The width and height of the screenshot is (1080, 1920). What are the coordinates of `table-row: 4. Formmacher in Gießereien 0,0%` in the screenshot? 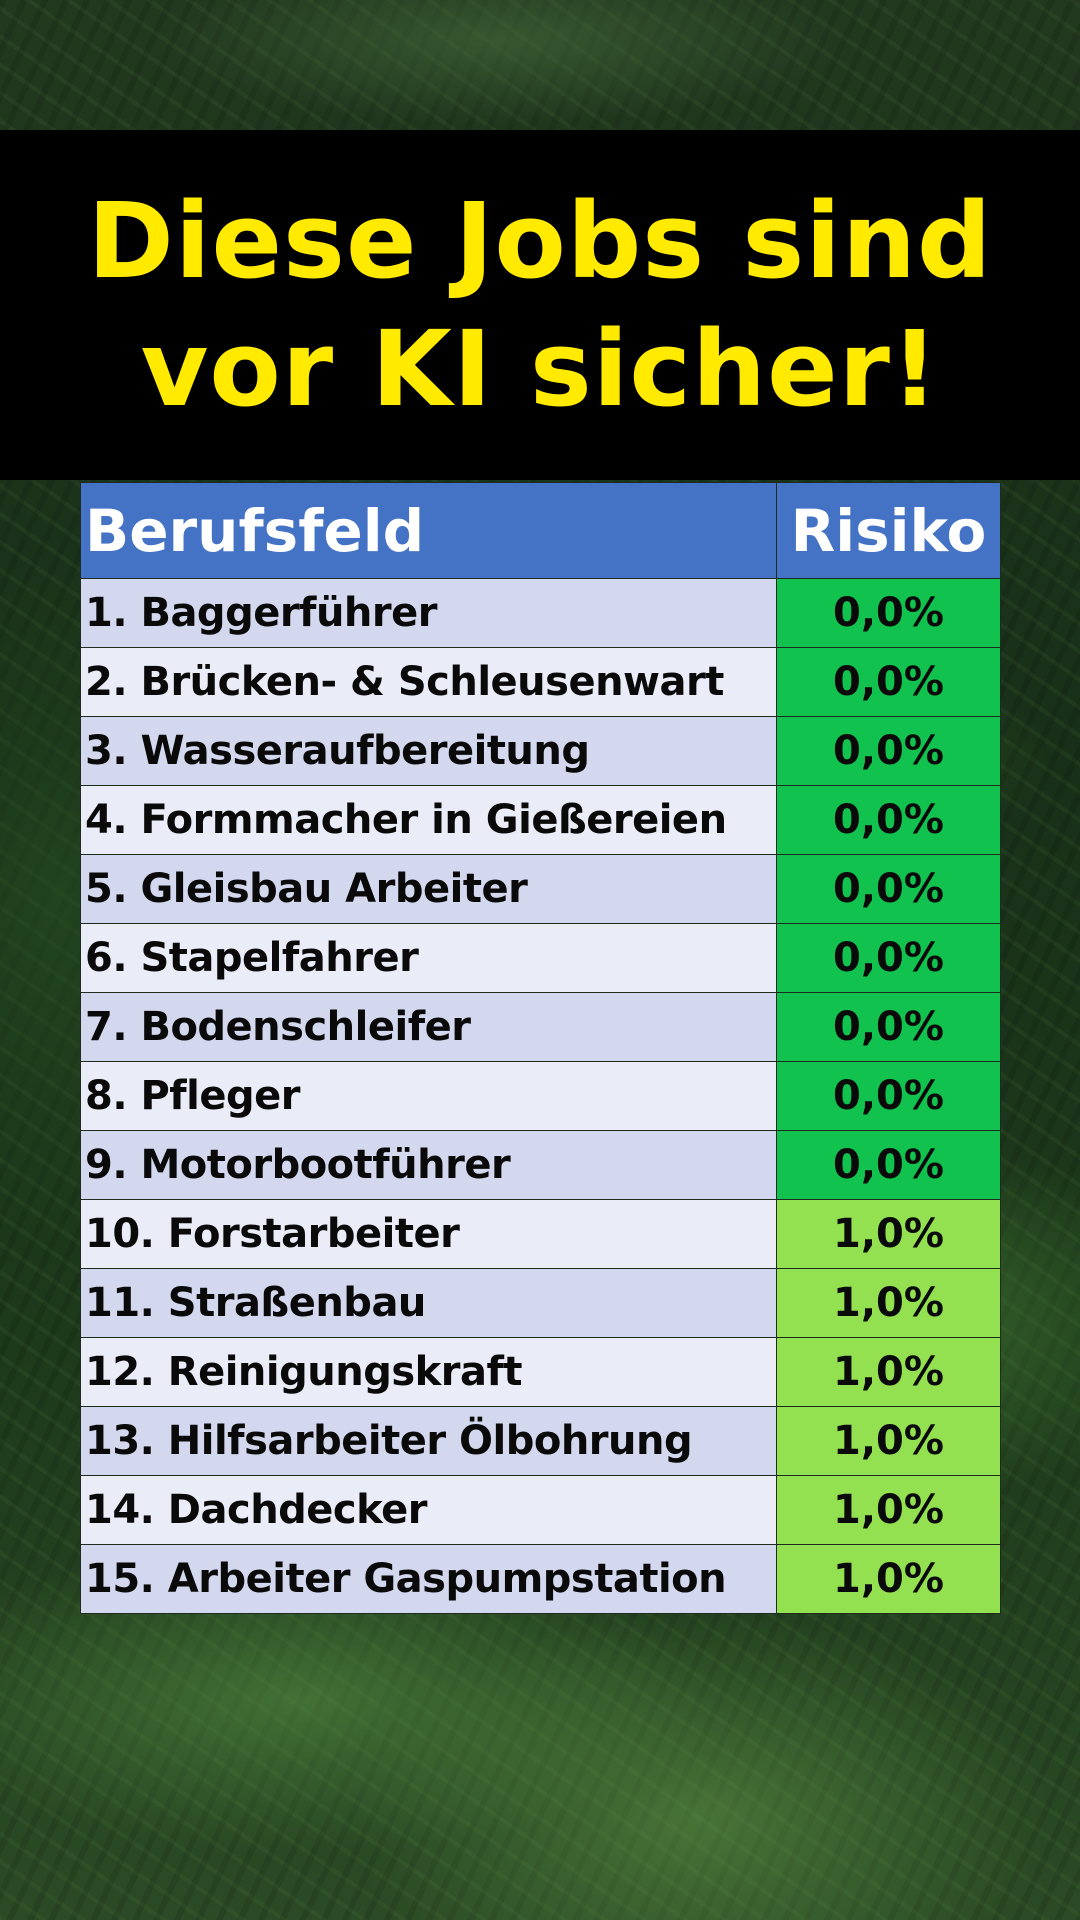 It's located at (540, 820).